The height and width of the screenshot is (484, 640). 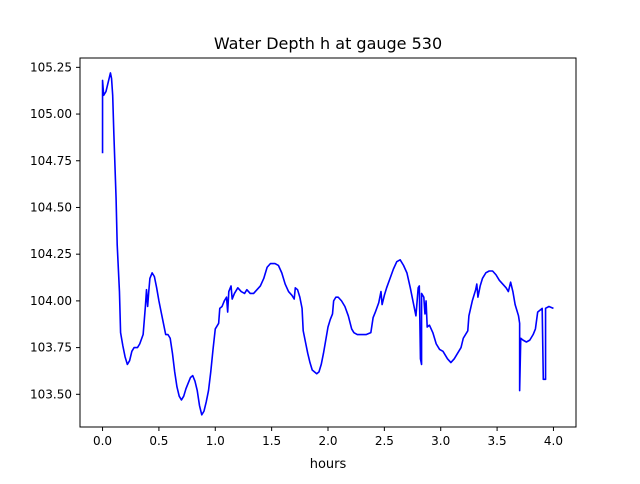 What do you see at coordinates (497, 441) in the screenshot?
I see `x-tick-label: 3.5` at bounding box center [497, 441].